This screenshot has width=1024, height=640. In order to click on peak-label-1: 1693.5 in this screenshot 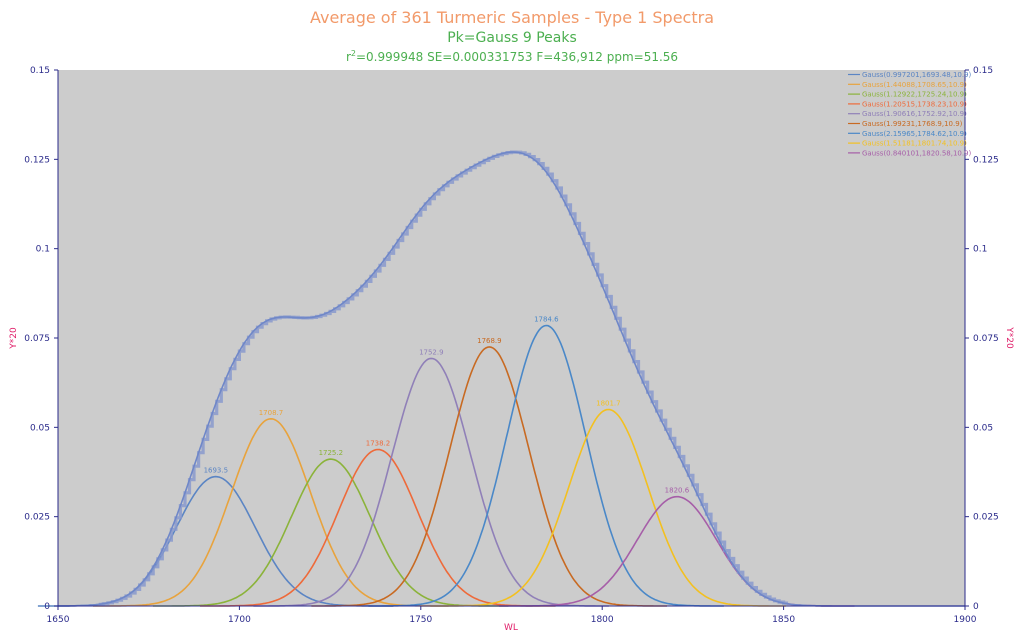, I will do `click(216, 471)`.